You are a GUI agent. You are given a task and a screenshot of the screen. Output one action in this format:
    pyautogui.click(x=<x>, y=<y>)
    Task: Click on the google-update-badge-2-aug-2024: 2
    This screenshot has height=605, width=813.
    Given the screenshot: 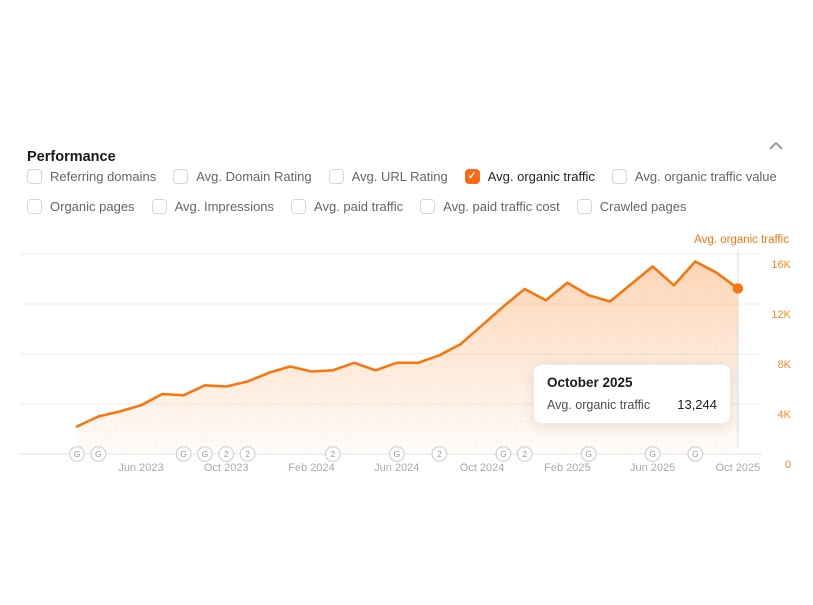 What is the action you would take?
    pyautogui.click(x=439, y=454)
    